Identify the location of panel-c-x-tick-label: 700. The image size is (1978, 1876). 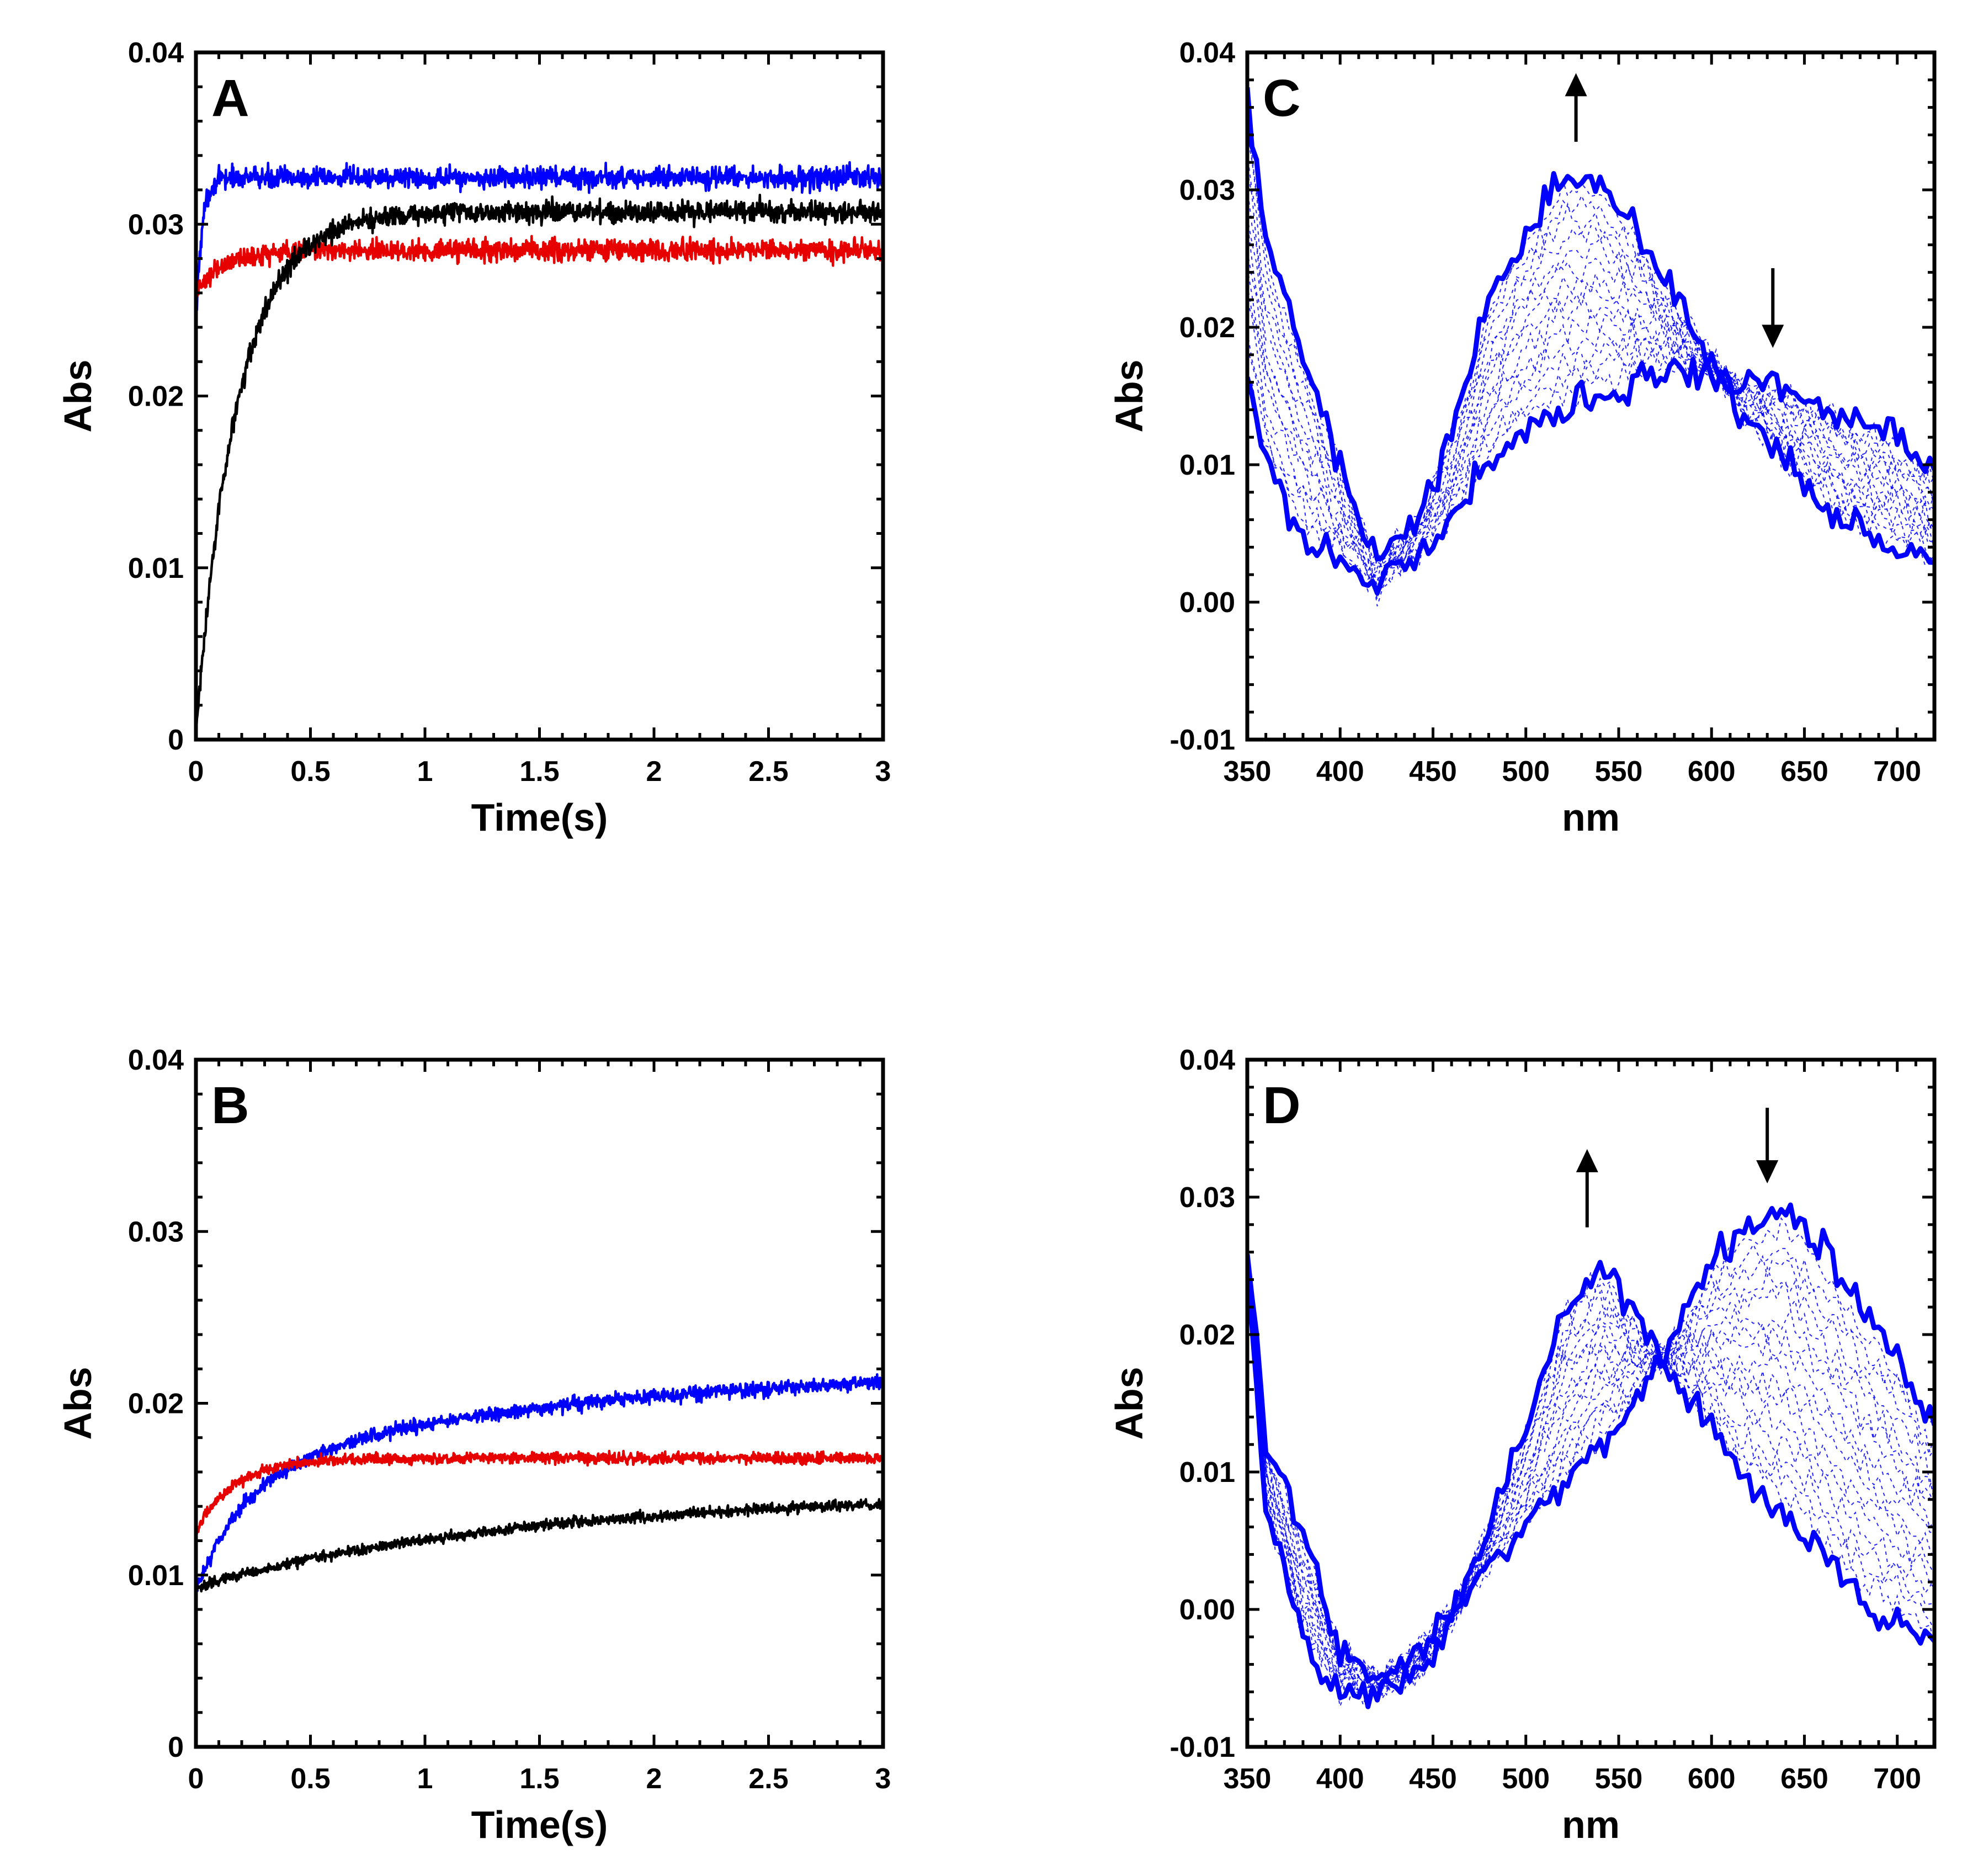
(1897, 772).